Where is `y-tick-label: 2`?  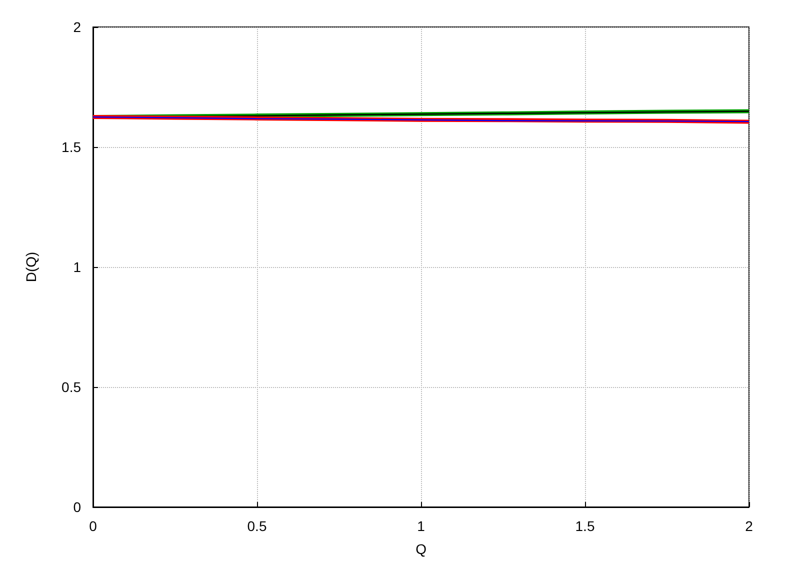
y-tick-label: 2 is located at coordinates (77, 27).